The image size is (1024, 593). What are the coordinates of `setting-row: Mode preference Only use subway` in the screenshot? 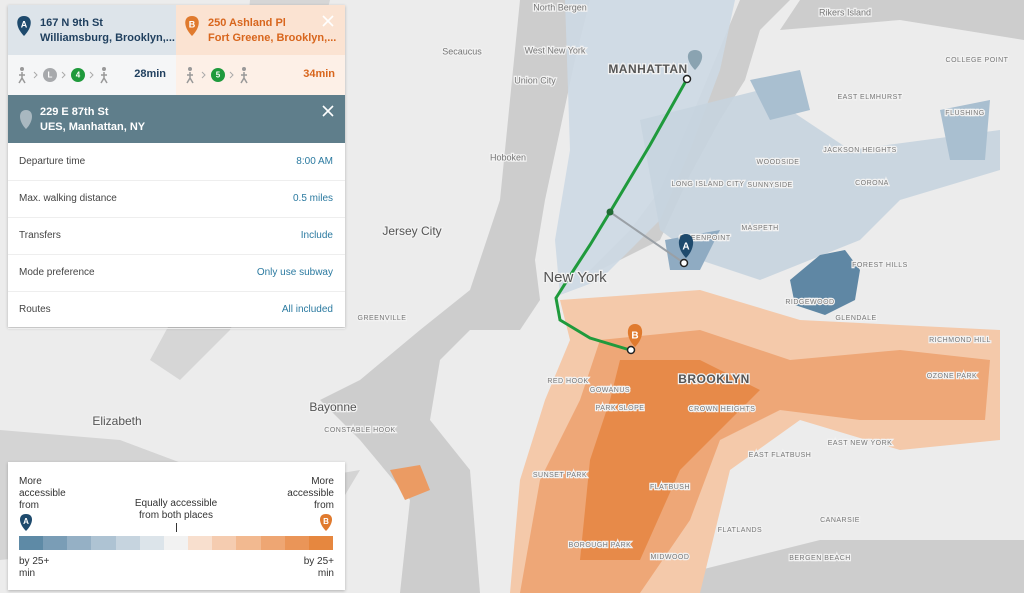 It's located at (176, 273).